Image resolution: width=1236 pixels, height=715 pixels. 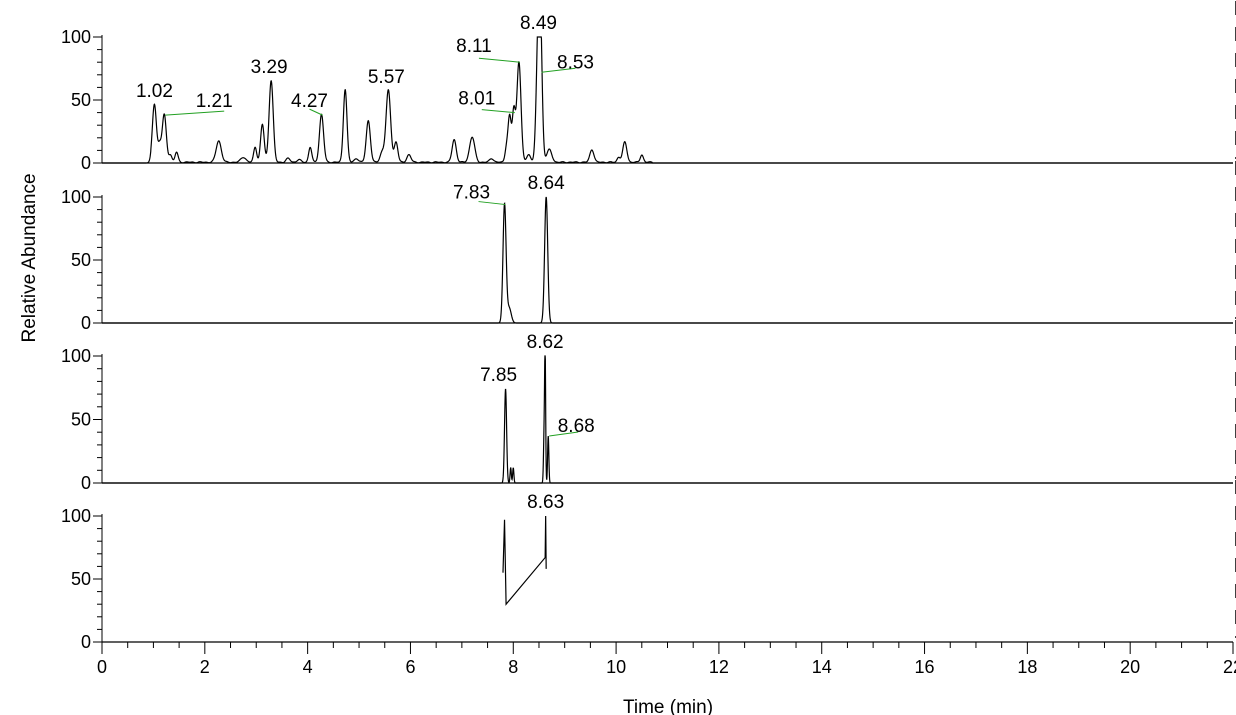 What do you see at coordinates (269, 67) in the screenshot?
I see `peak-label: 3.29` at bounding box center [269, 67].